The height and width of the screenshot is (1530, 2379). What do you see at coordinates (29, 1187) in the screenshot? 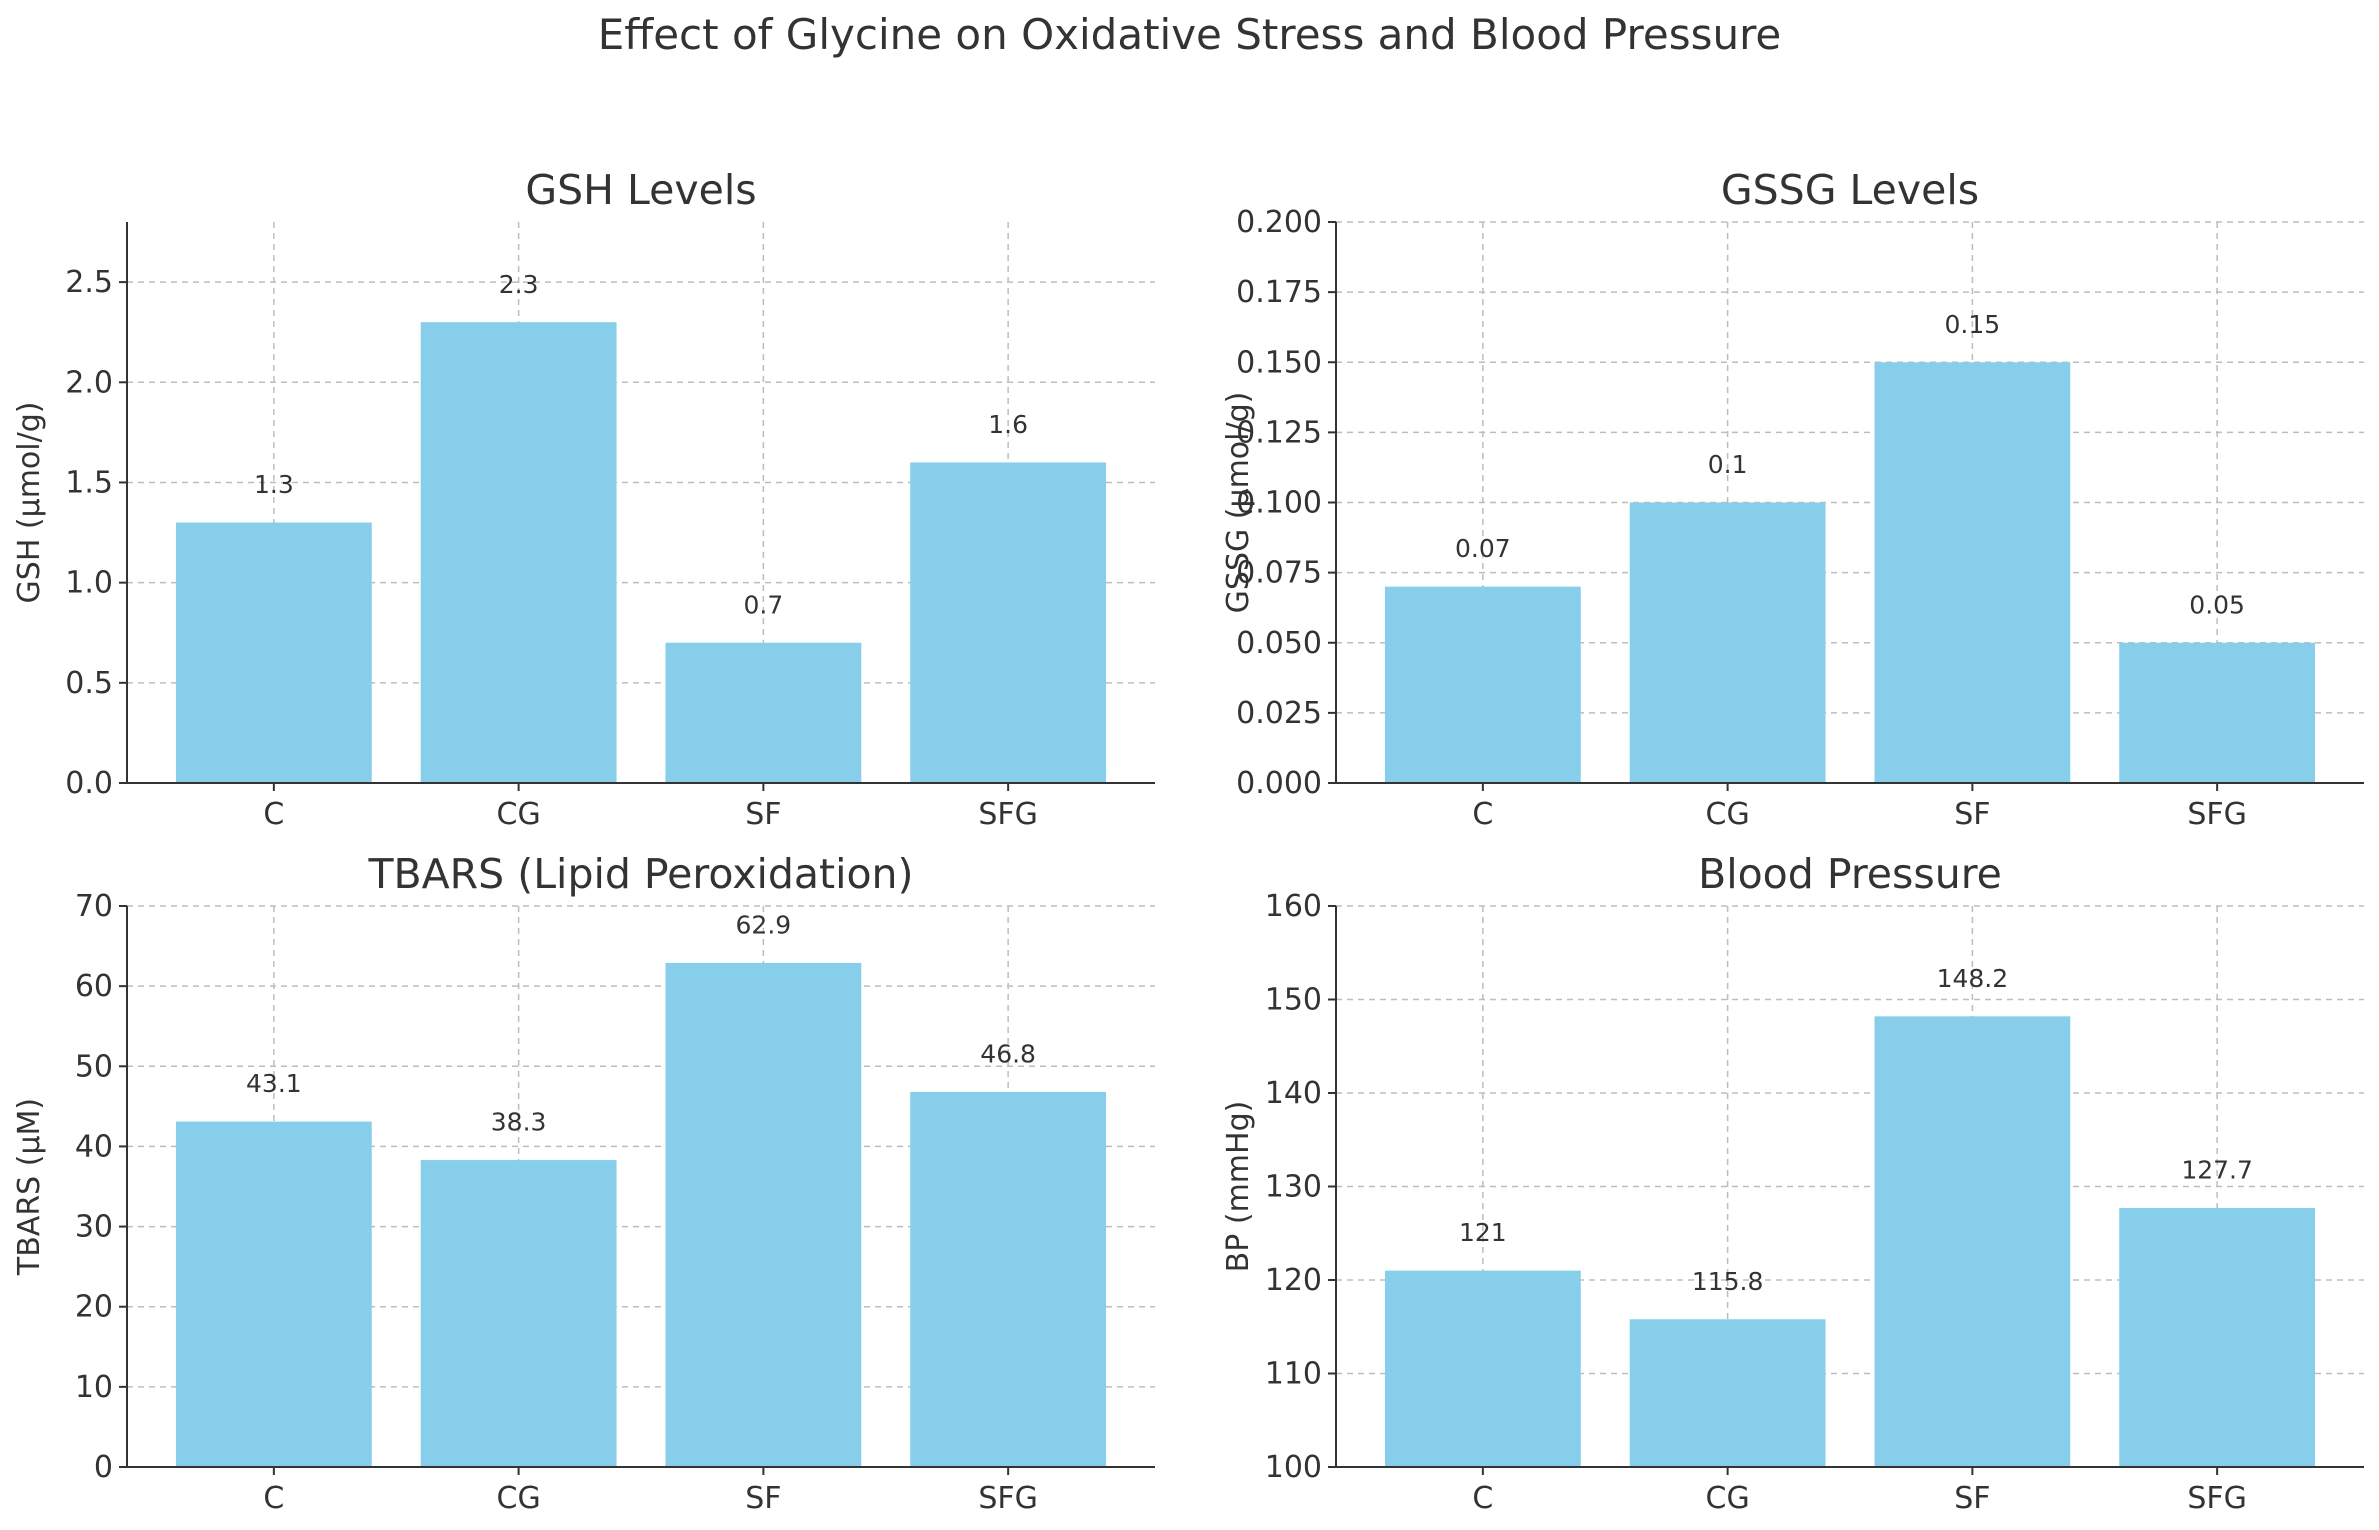
I see `y-axis-label: TBARS (µM)` at bounding box center [29, 1187].